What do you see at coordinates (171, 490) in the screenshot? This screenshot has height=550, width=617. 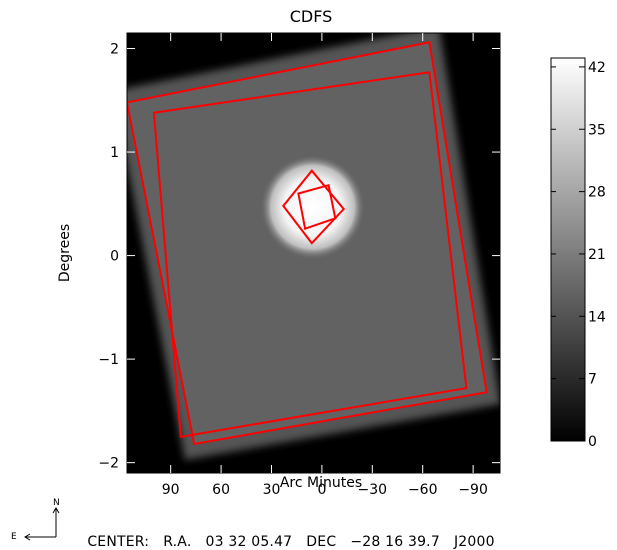 I see `x-tick-label: 90` at bounding box center [171, 490].